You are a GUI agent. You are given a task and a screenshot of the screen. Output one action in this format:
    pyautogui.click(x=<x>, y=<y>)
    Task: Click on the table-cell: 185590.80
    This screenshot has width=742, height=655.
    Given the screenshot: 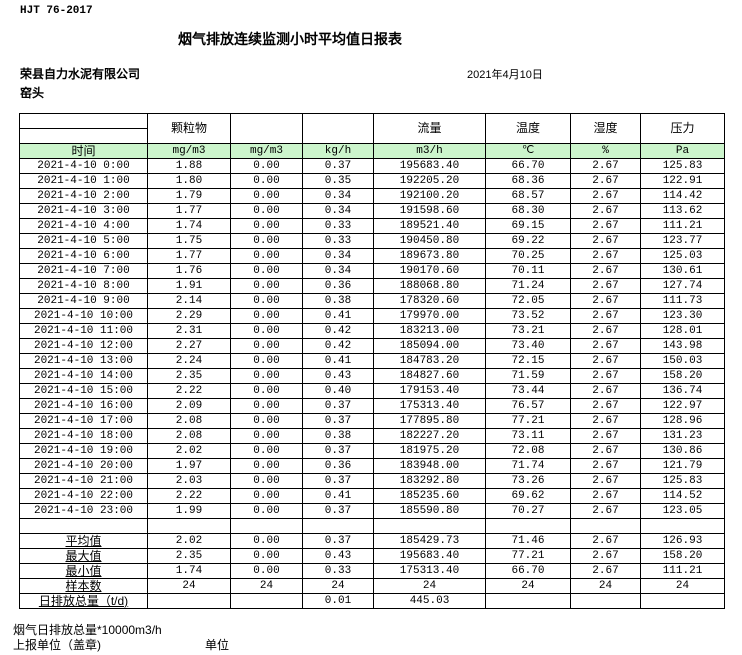 What is the action you would take?
    pyautogui.click(x=429, y=511)
    